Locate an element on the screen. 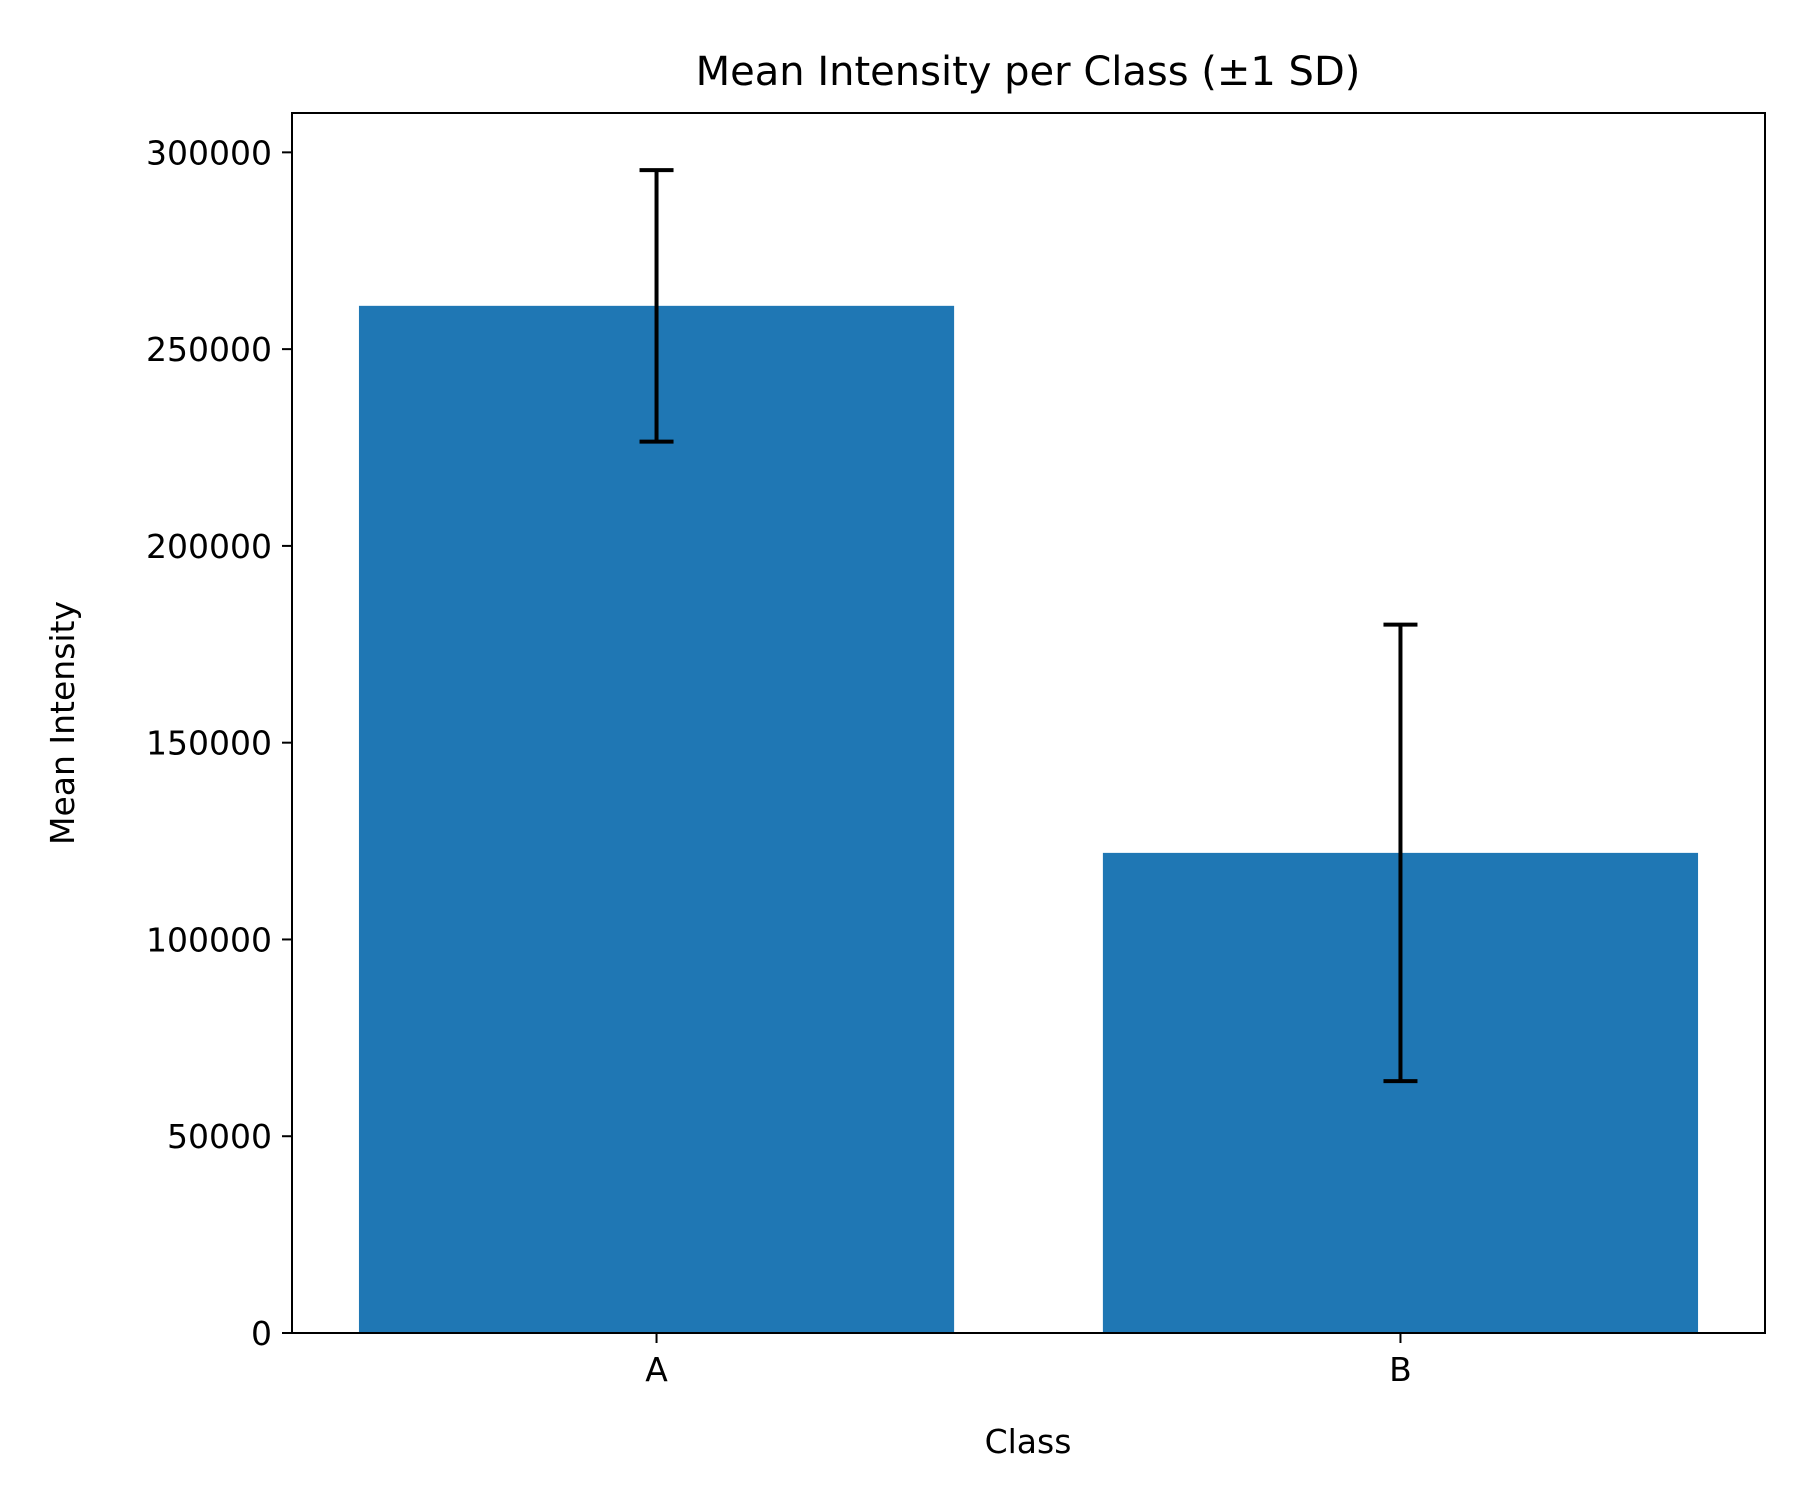 The width and height of the screenshot is (1800, 1500). y-tick-label: 300000 is located at coordinates (209, 152).